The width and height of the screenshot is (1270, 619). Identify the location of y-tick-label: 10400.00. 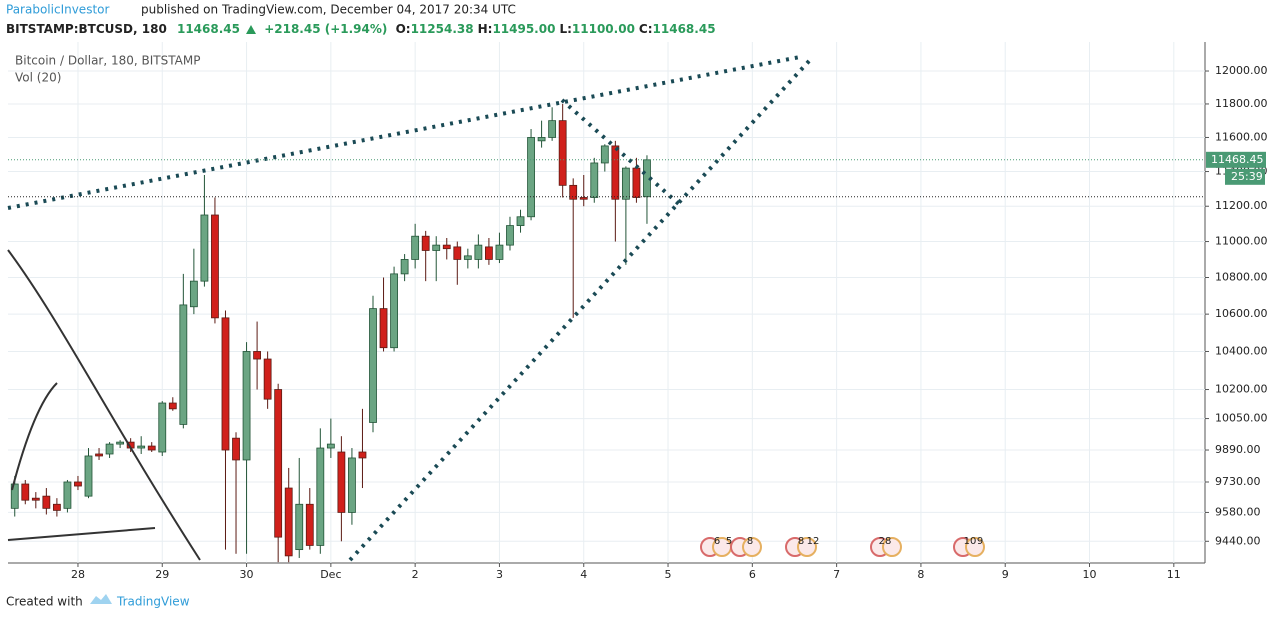
(1241, 350).